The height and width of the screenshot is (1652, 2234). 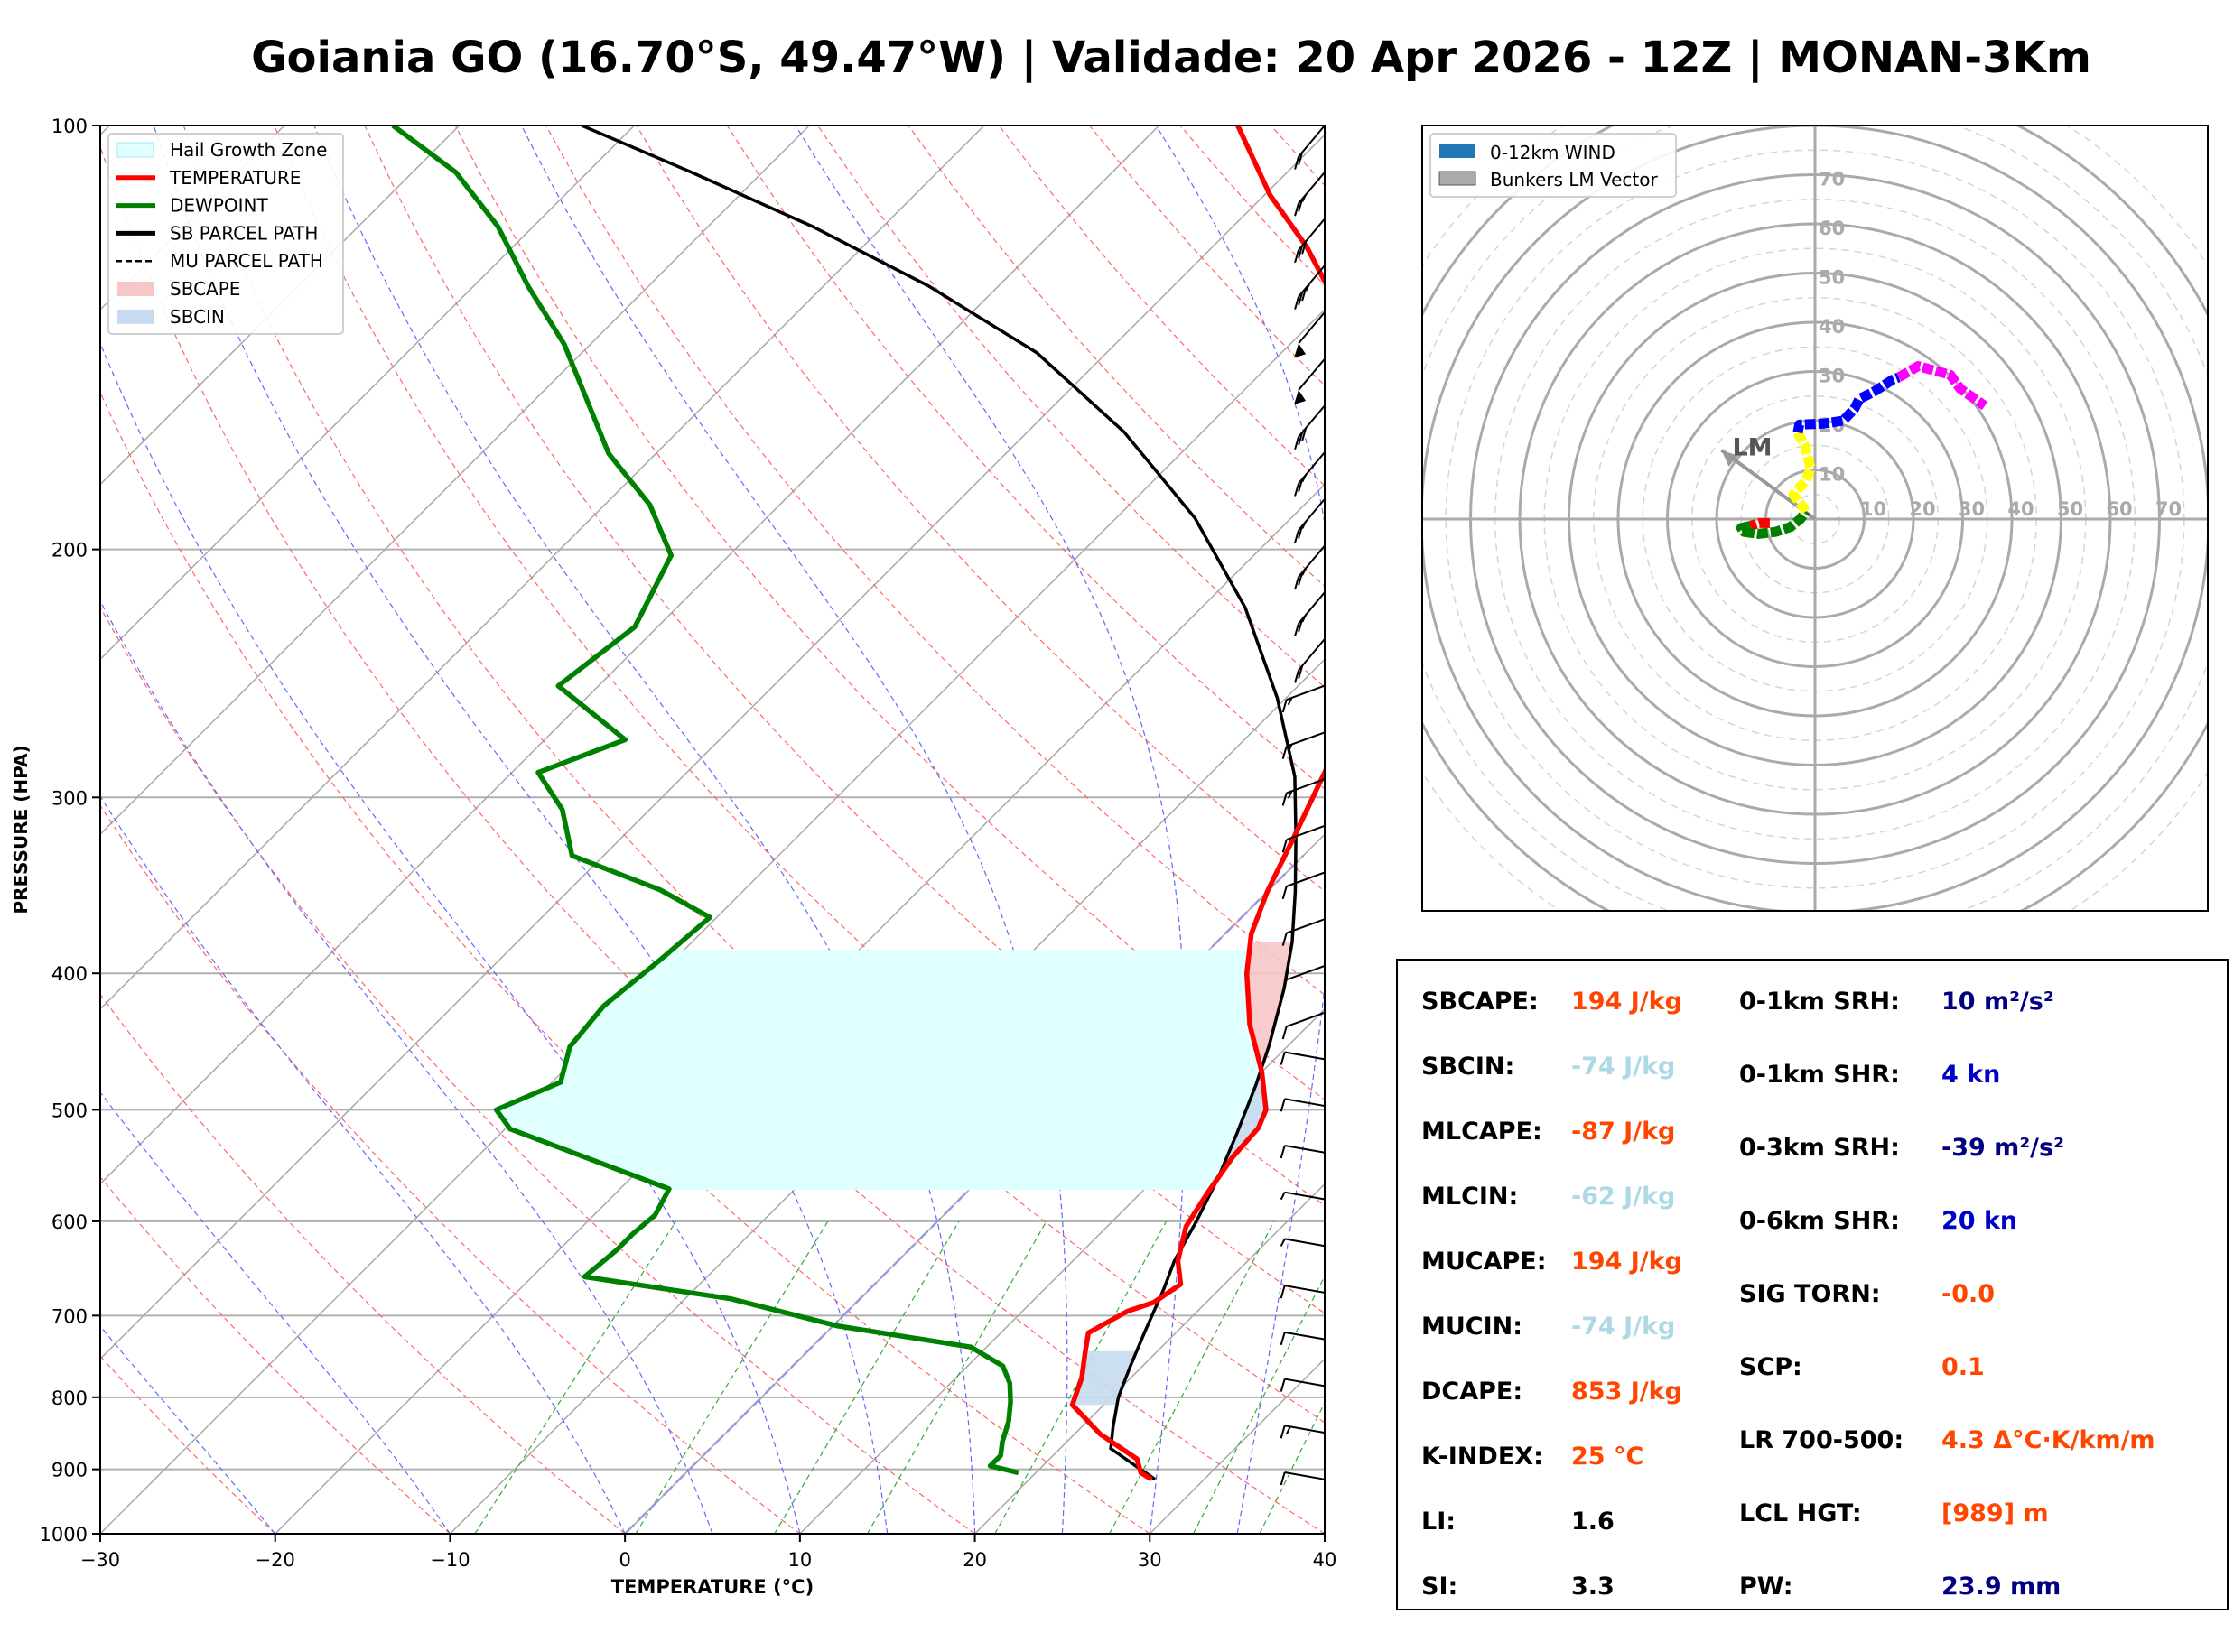 I want to click on moist-adiabat, so click(x=1240, y=829).